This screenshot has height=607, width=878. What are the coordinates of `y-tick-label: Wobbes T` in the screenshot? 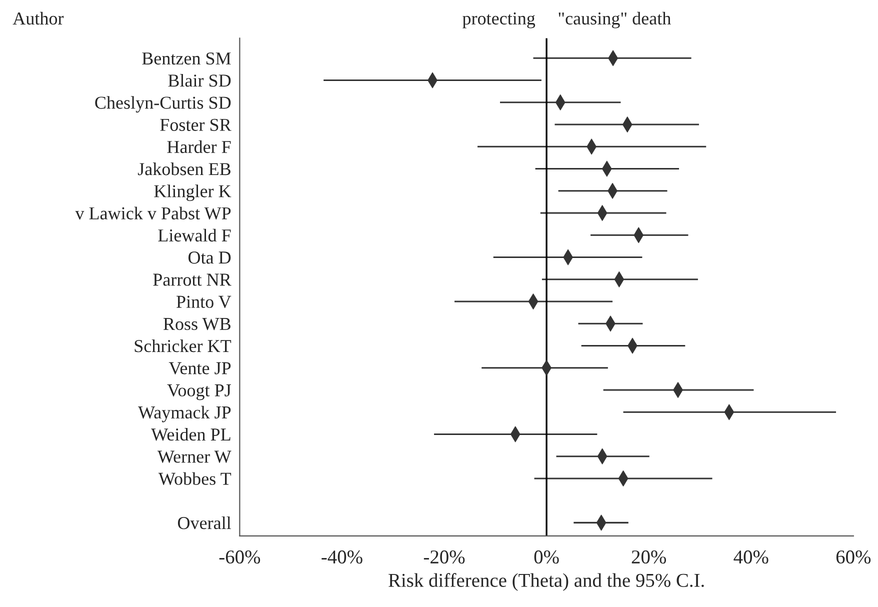 It's located at (195, 478).